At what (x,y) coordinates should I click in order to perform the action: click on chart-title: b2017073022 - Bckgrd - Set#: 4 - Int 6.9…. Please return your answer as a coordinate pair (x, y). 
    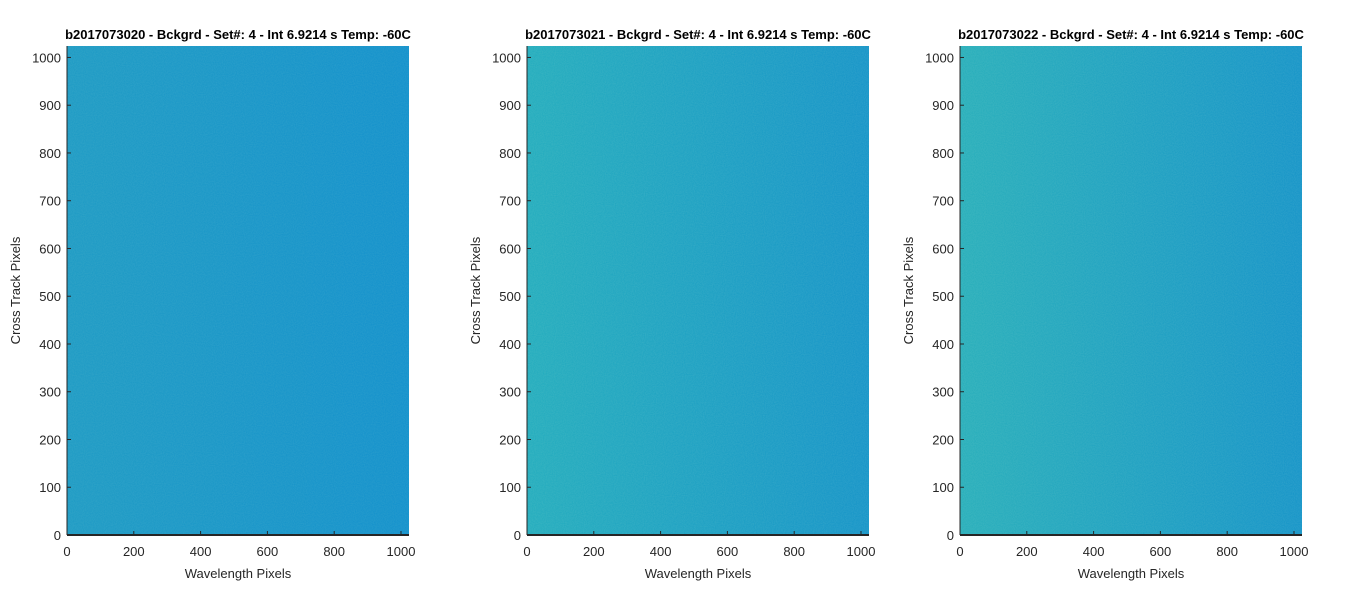
    Looking at the image, I should click on (1131, 34).